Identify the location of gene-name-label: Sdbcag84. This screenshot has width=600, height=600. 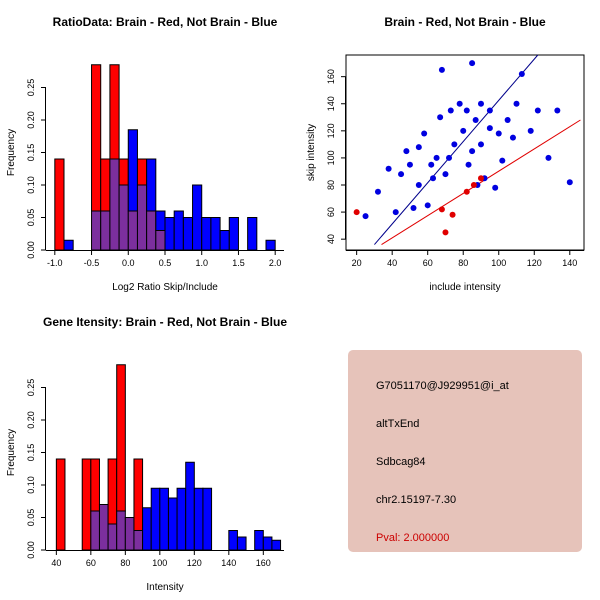
(401, 462).